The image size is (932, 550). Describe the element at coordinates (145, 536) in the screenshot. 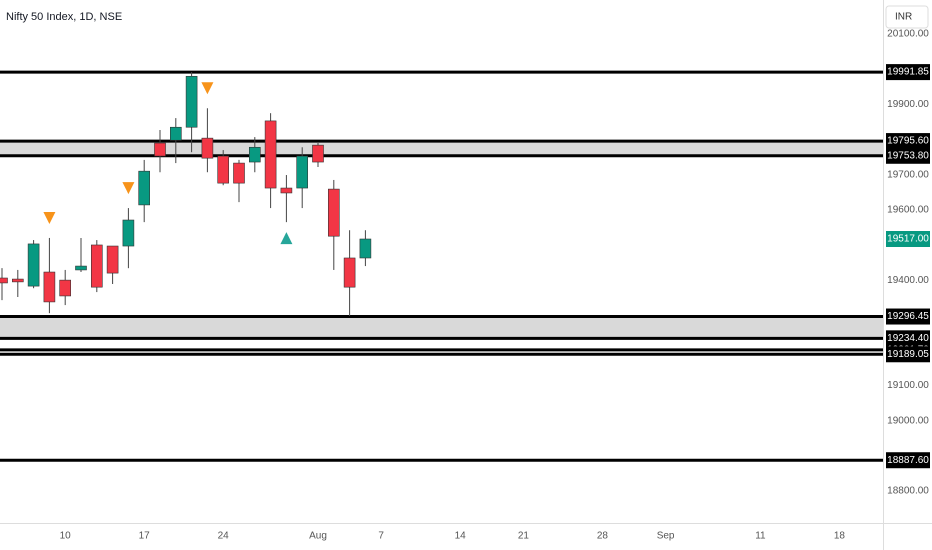

I see `x-tick-label: 17` at that location.